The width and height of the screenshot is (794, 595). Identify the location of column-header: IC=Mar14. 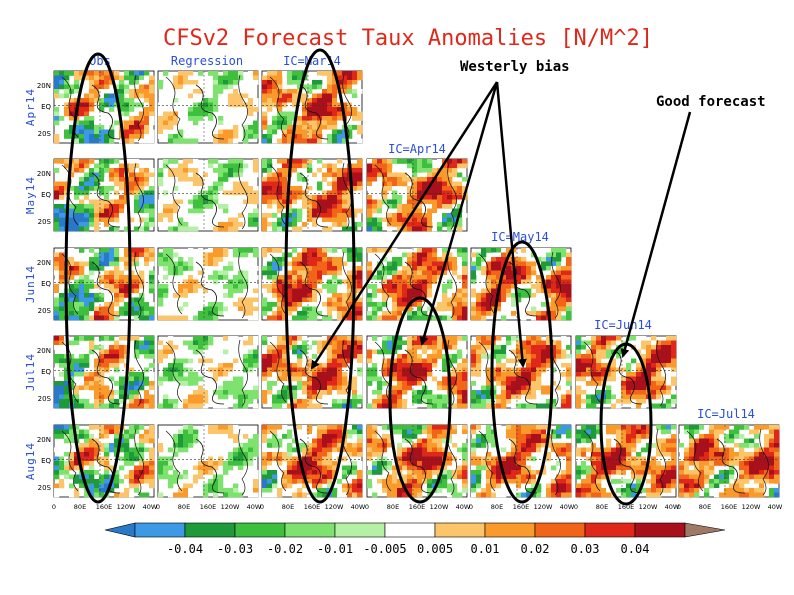
(312, 61).